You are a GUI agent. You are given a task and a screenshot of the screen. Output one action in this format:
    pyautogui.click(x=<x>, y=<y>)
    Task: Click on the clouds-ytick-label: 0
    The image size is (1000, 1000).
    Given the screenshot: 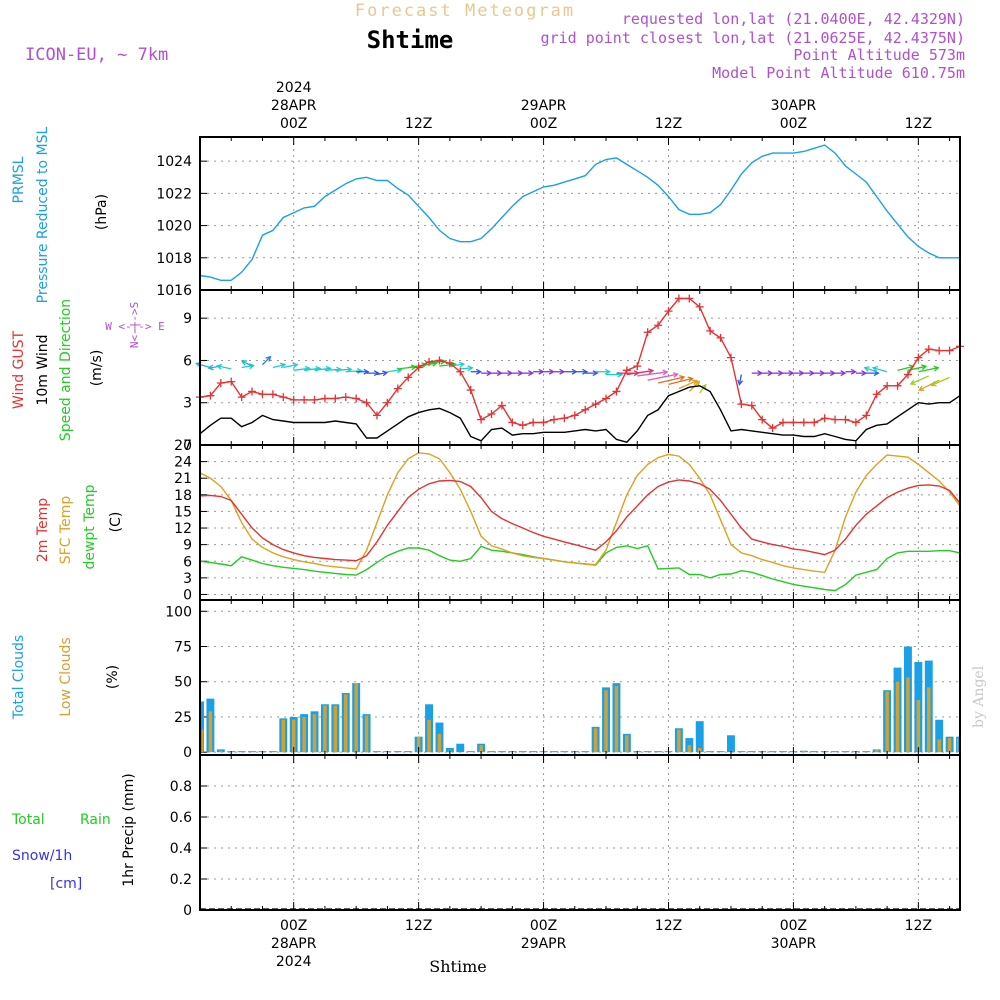 What is the action you would take?
    pyautogui.click(x=187, y=753)
    